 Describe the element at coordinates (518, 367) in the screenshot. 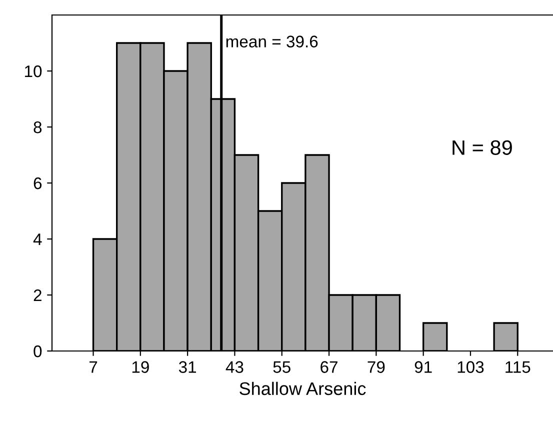

I see `x-tick-label: 115` at that location.